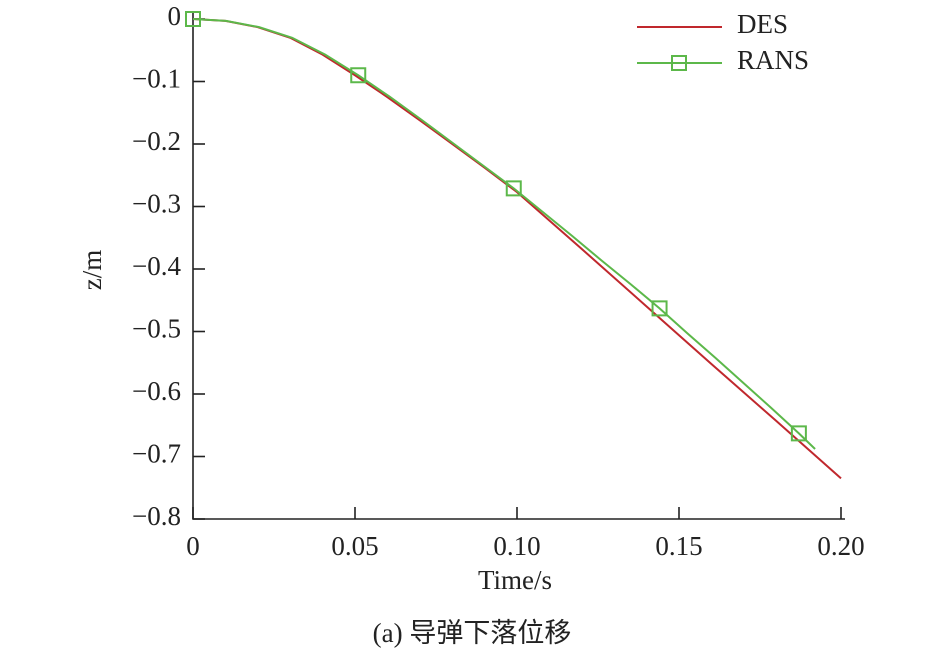  What do you see at coordinates (679, 63) in the screenshot?
I see `legend-marker` at bounding box center [679, 63].